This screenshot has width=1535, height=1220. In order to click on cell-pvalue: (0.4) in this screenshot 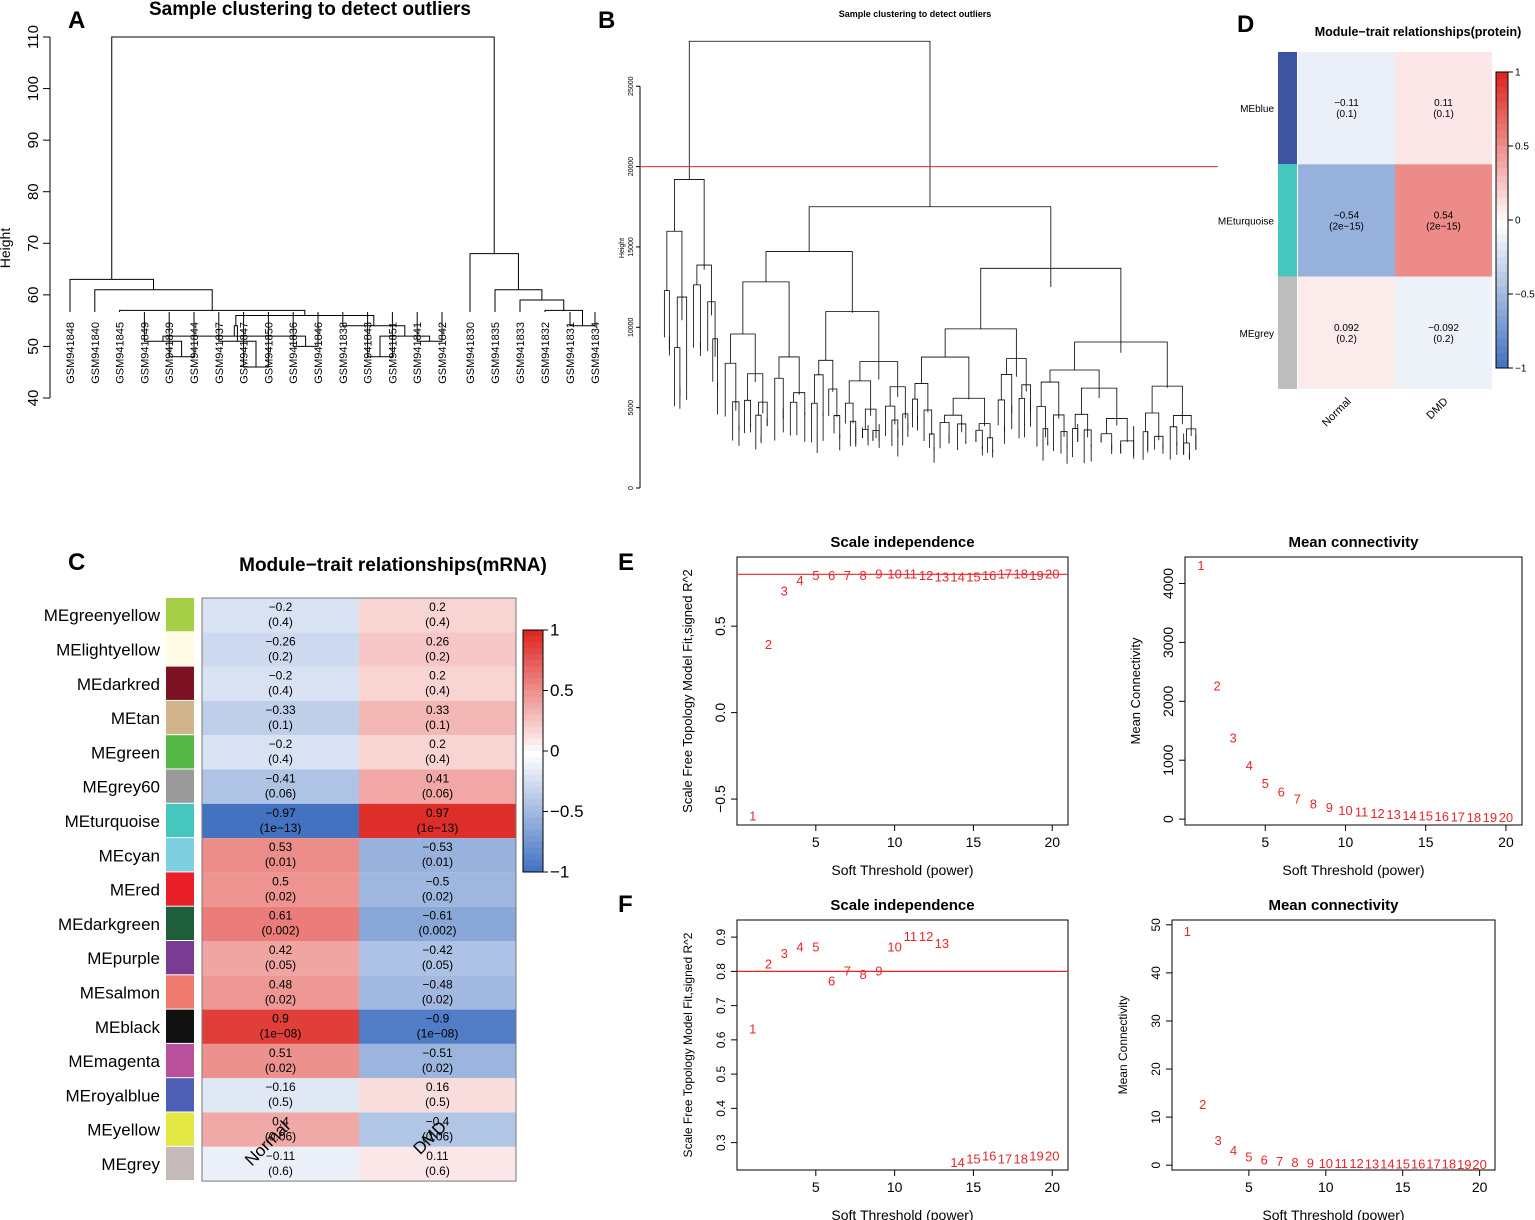, I will do `click(437, 691)`.